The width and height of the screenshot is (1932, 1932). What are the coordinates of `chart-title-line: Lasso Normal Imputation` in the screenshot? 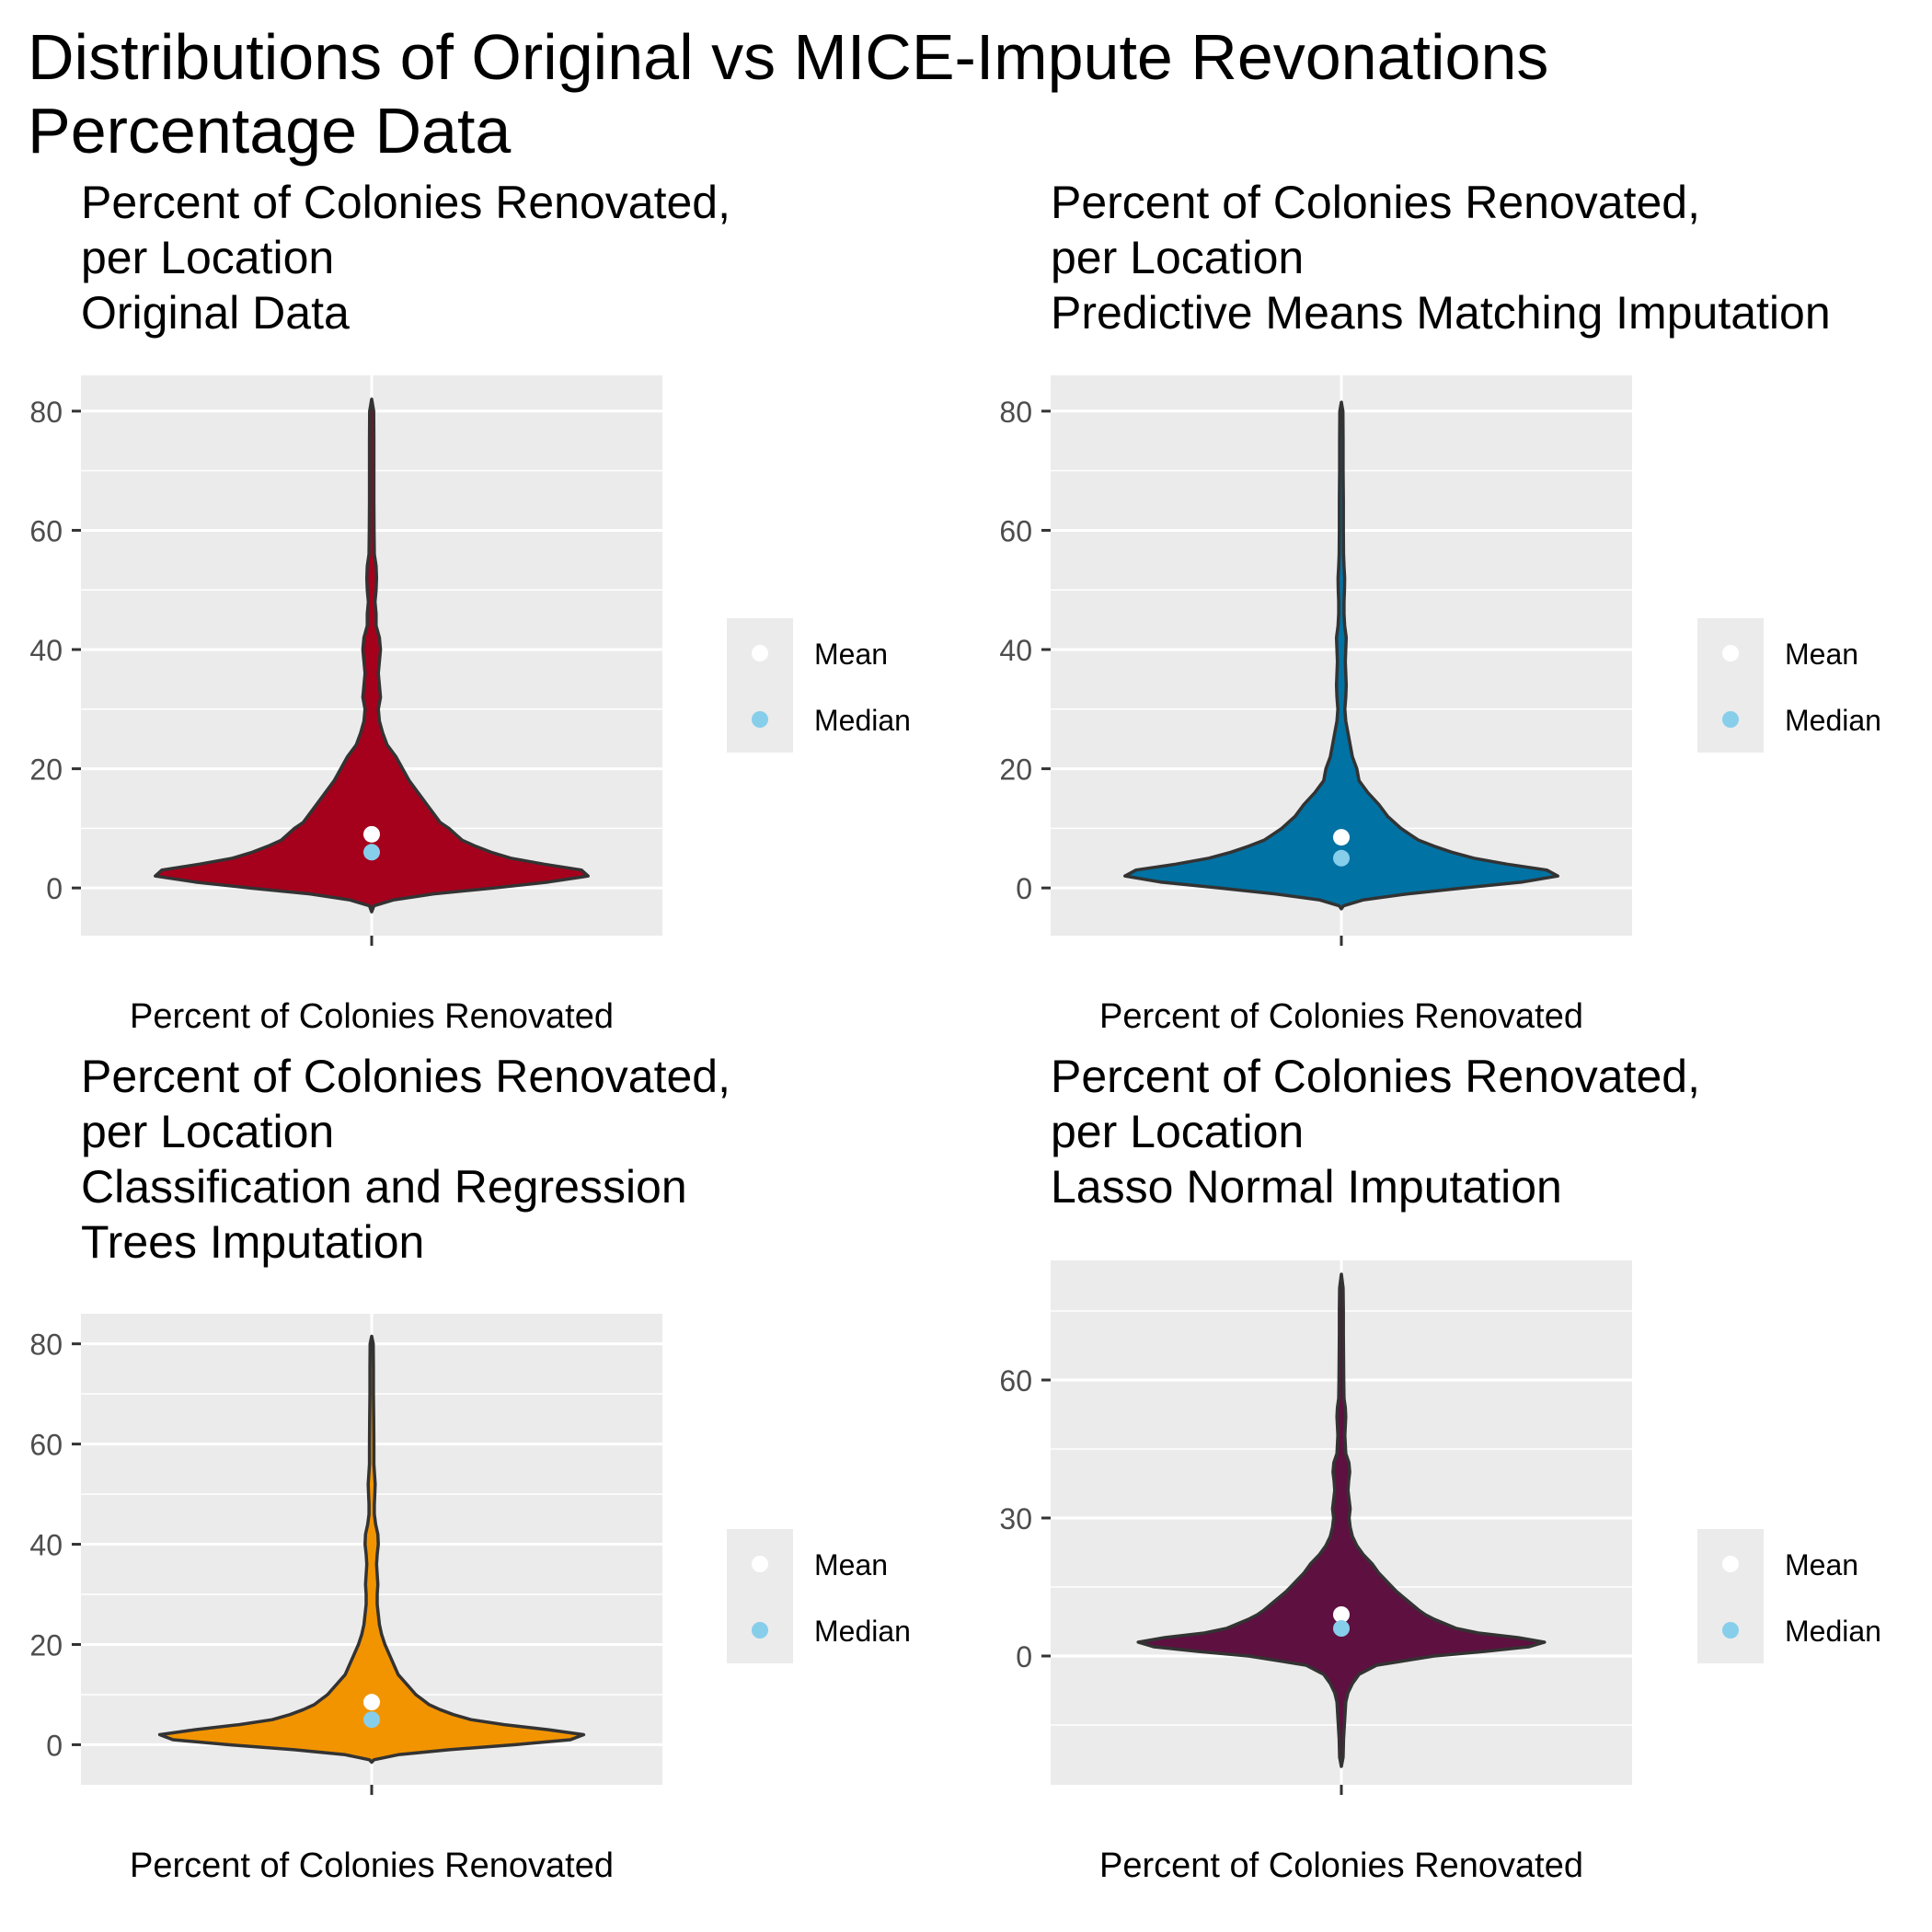 It's located at (1306, 1187).